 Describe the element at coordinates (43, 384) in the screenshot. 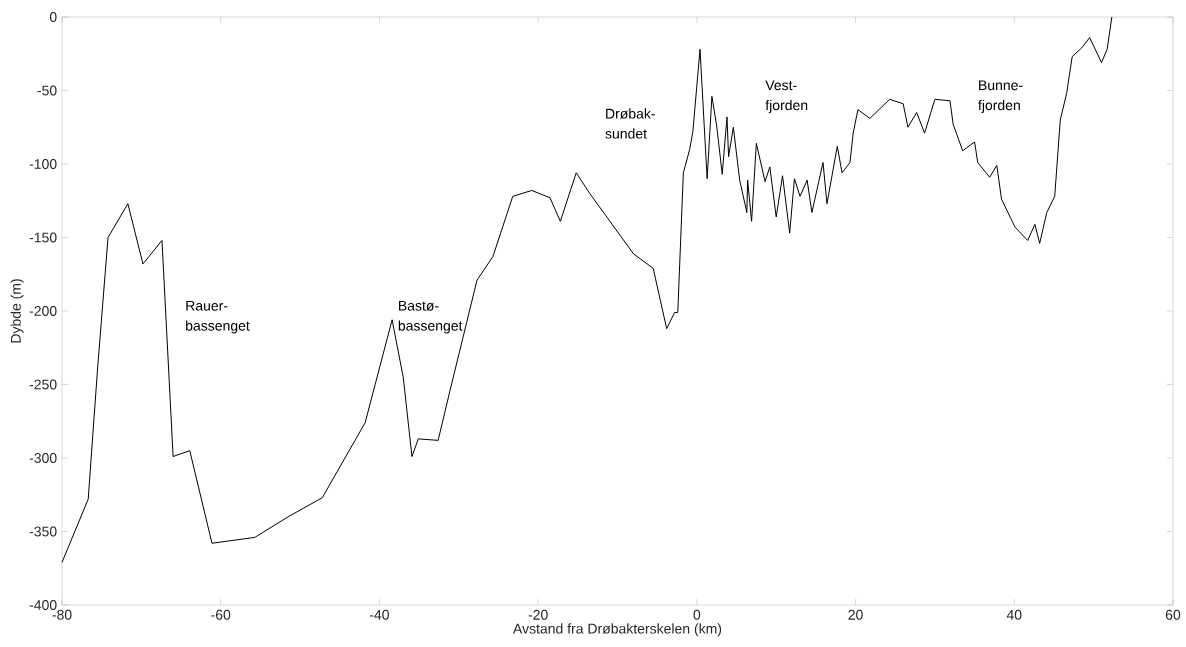

I see `y-tick-label: -250` at that location.